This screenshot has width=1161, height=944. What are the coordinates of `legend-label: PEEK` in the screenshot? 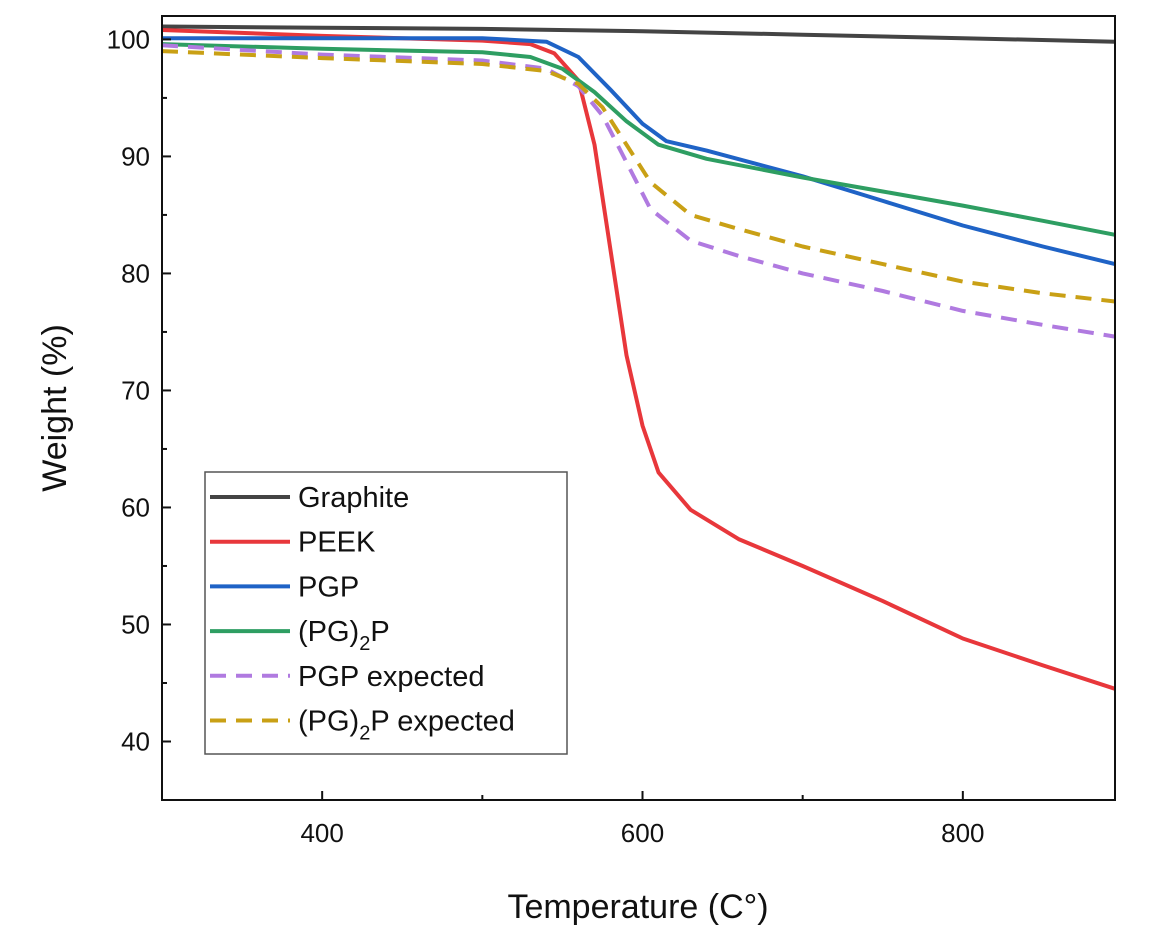 It's located at (337, 543).